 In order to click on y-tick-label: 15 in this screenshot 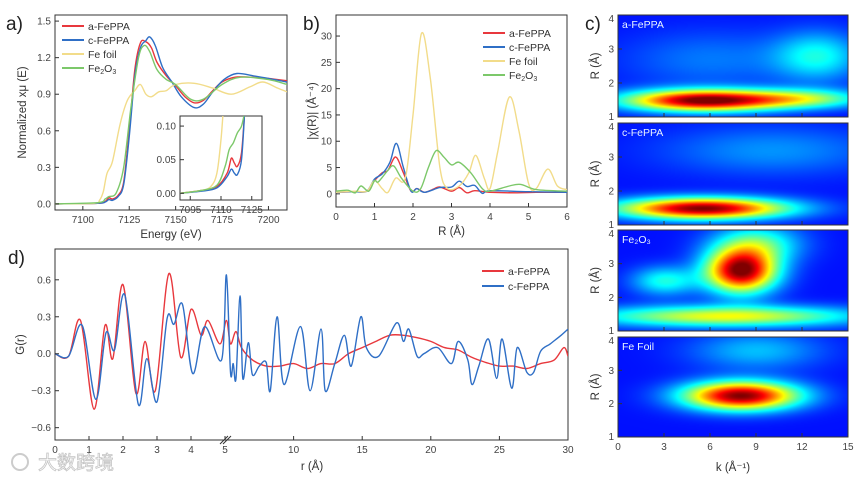, I will do `click(327, 115)`.